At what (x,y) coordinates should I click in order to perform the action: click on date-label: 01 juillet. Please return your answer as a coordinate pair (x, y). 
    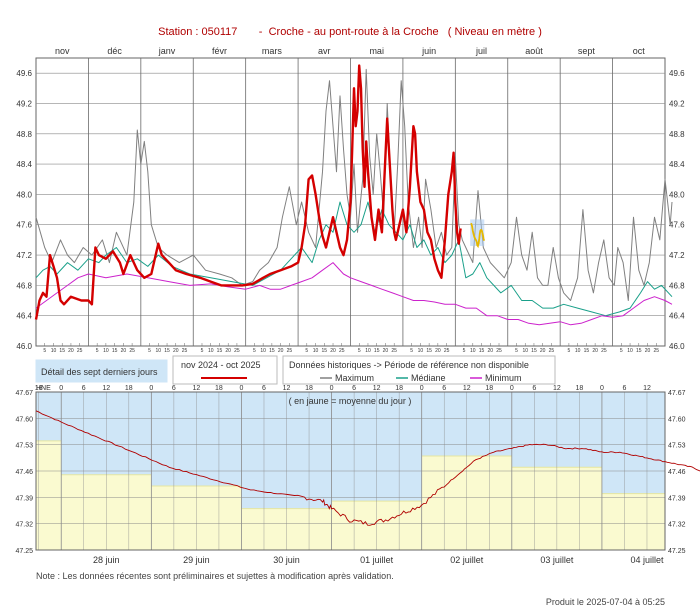
    Looking at the image, I should click on (377, 560).